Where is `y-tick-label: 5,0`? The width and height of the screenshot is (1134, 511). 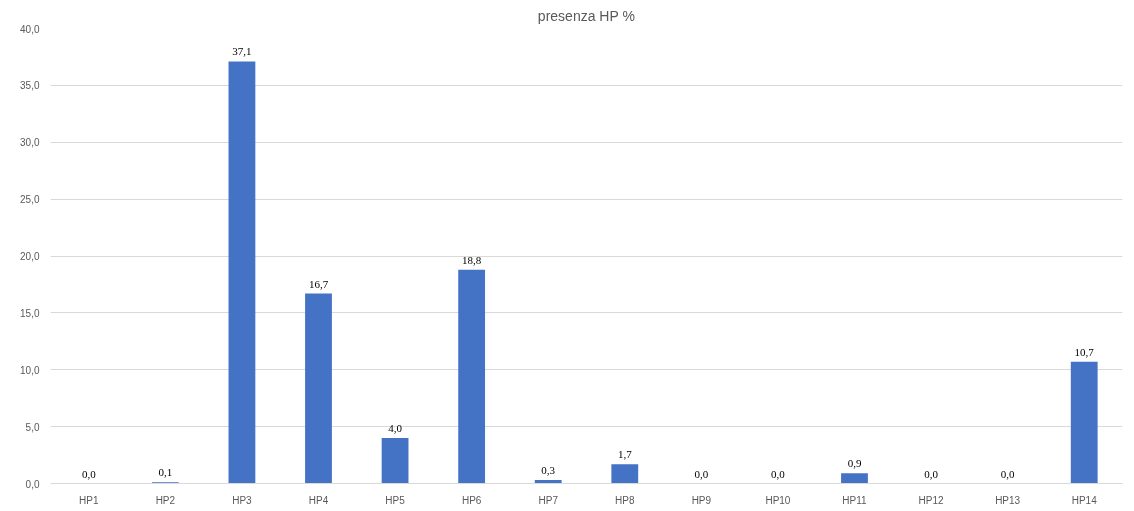
y-tick-label: 5,0 is located at coordinates (32, 427).